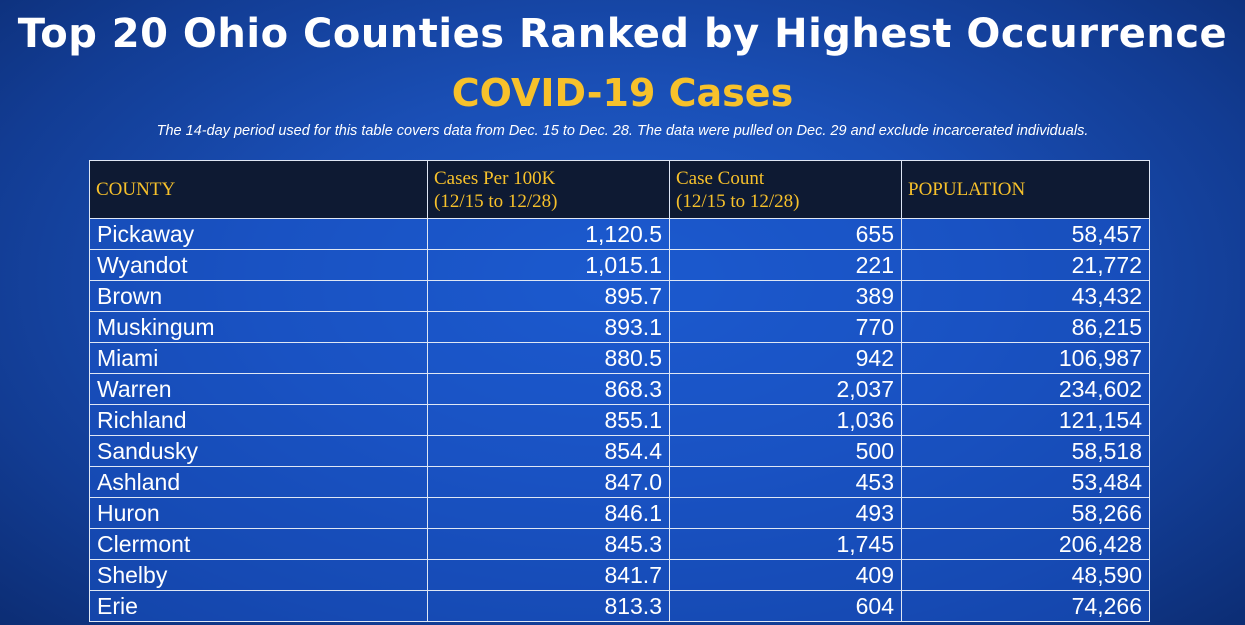 The width and height of the screenshot is (1245, 625). What do you see at coordinates (785, 513) in the screenshot?
I see `case-count-cell: 493` at bounding box center [785, 513].